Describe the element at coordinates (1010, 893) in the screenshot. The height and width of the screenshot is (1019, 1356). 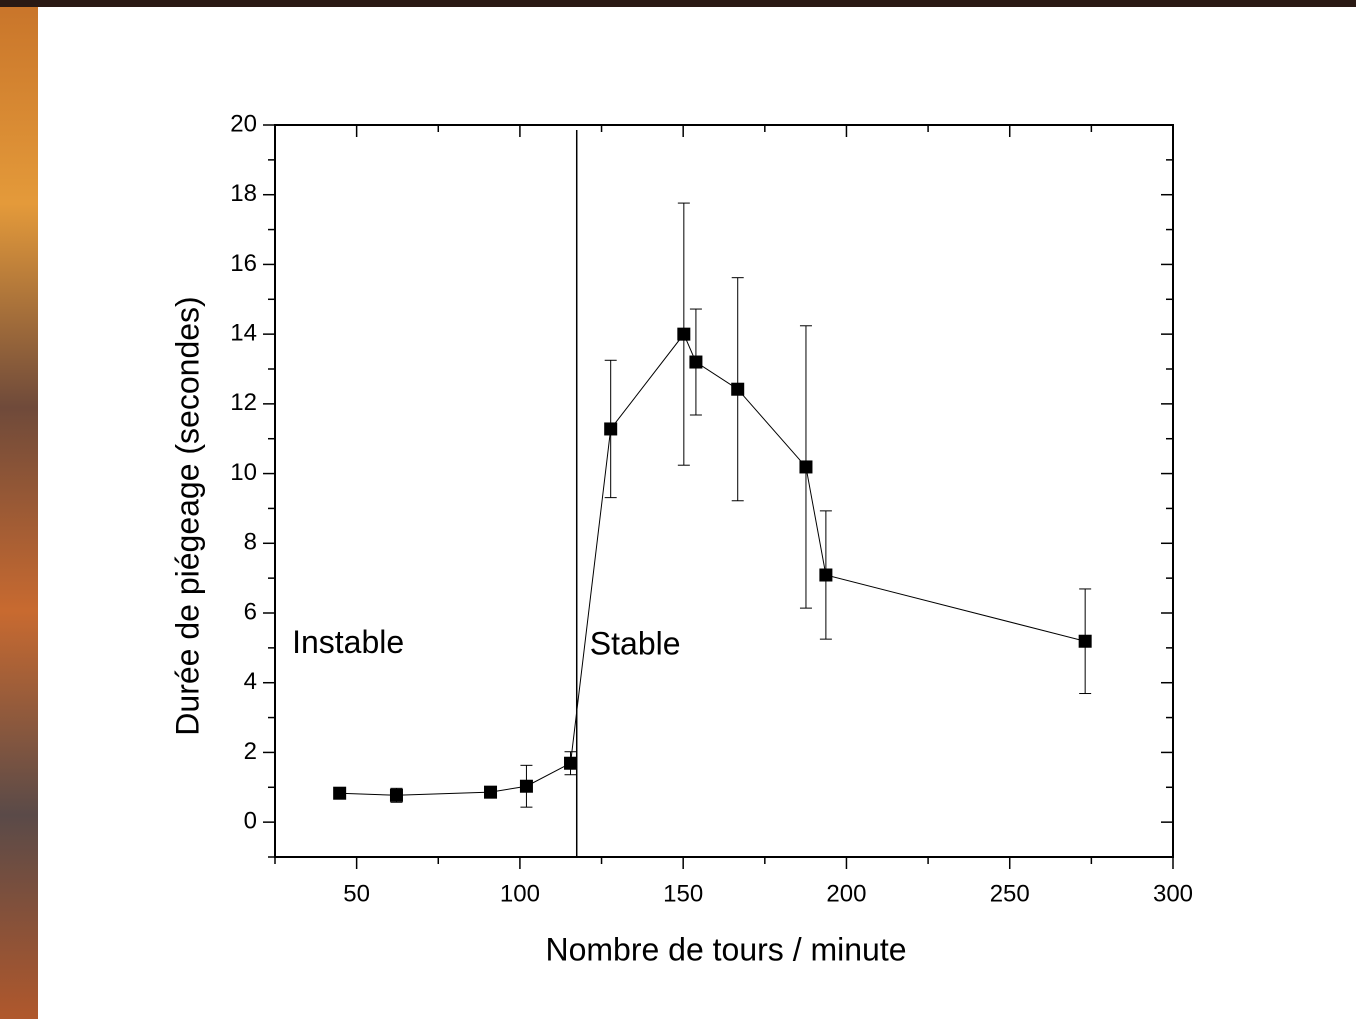
I see `x-tick-label: 250` at that location.